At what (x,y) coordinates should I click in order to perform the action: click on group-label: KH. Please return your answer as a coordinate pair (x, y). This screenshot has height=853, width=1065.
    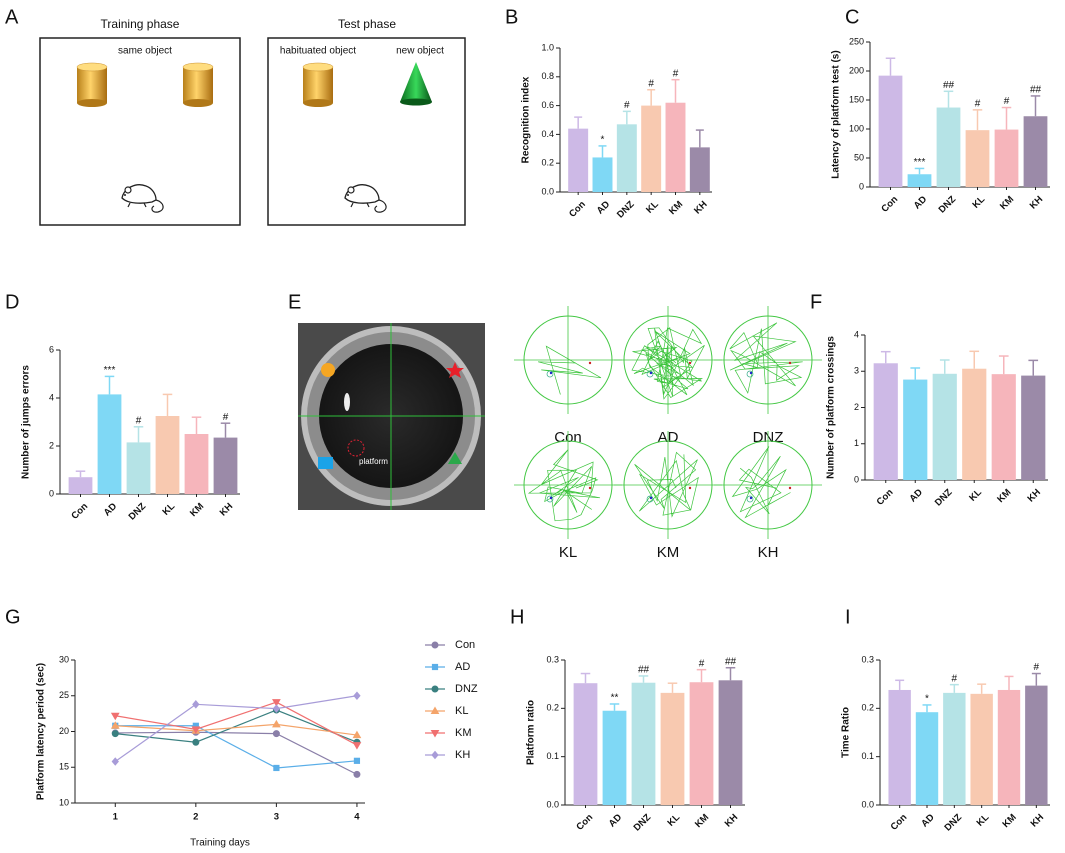
    Looking at the image, I should click on (768, 552).